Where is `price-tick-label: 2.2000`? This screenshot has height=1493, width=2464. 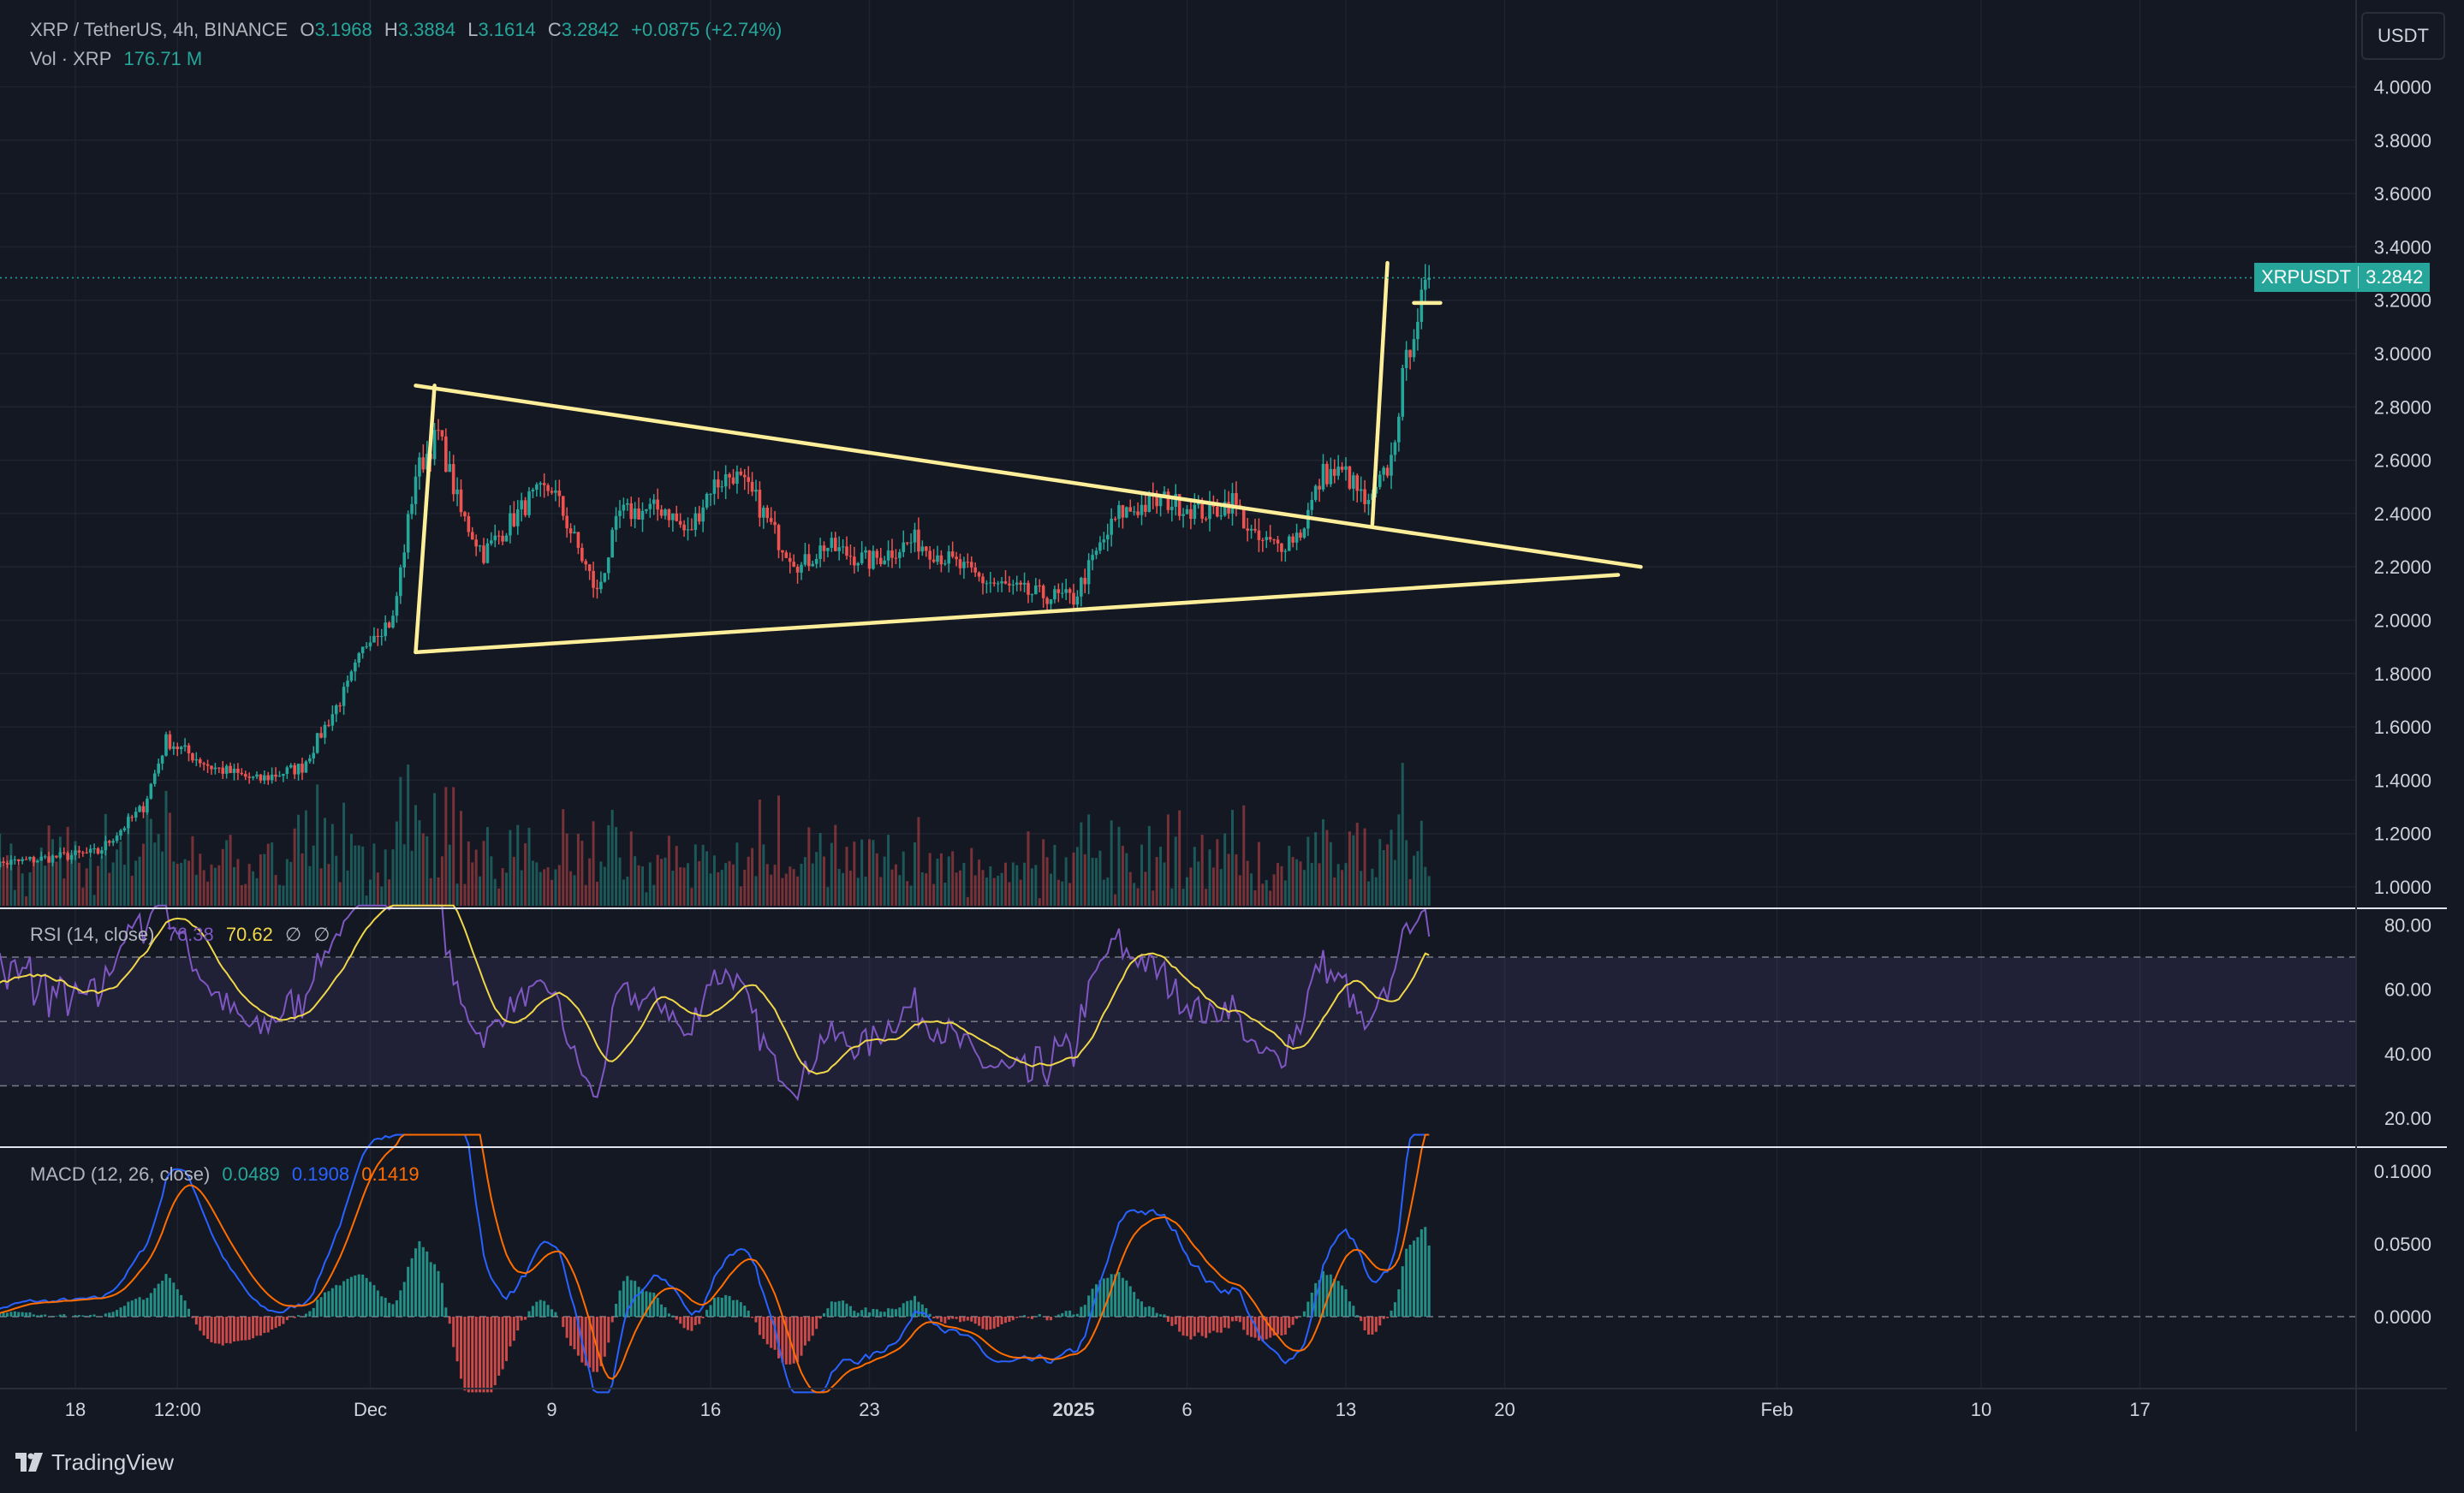 price-tick-label: 2.2000 is located at coordinates (2402, 567).